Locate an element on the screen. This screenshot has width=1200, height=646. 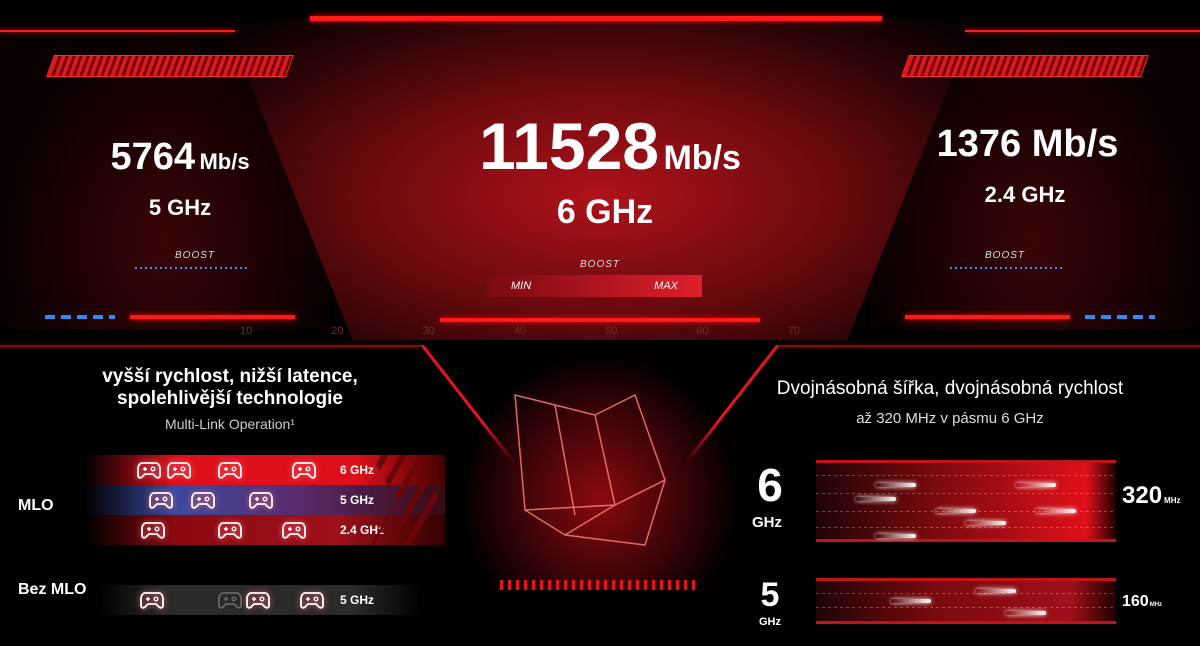
scale-tick: 10 is located at coordinates (246, 331).